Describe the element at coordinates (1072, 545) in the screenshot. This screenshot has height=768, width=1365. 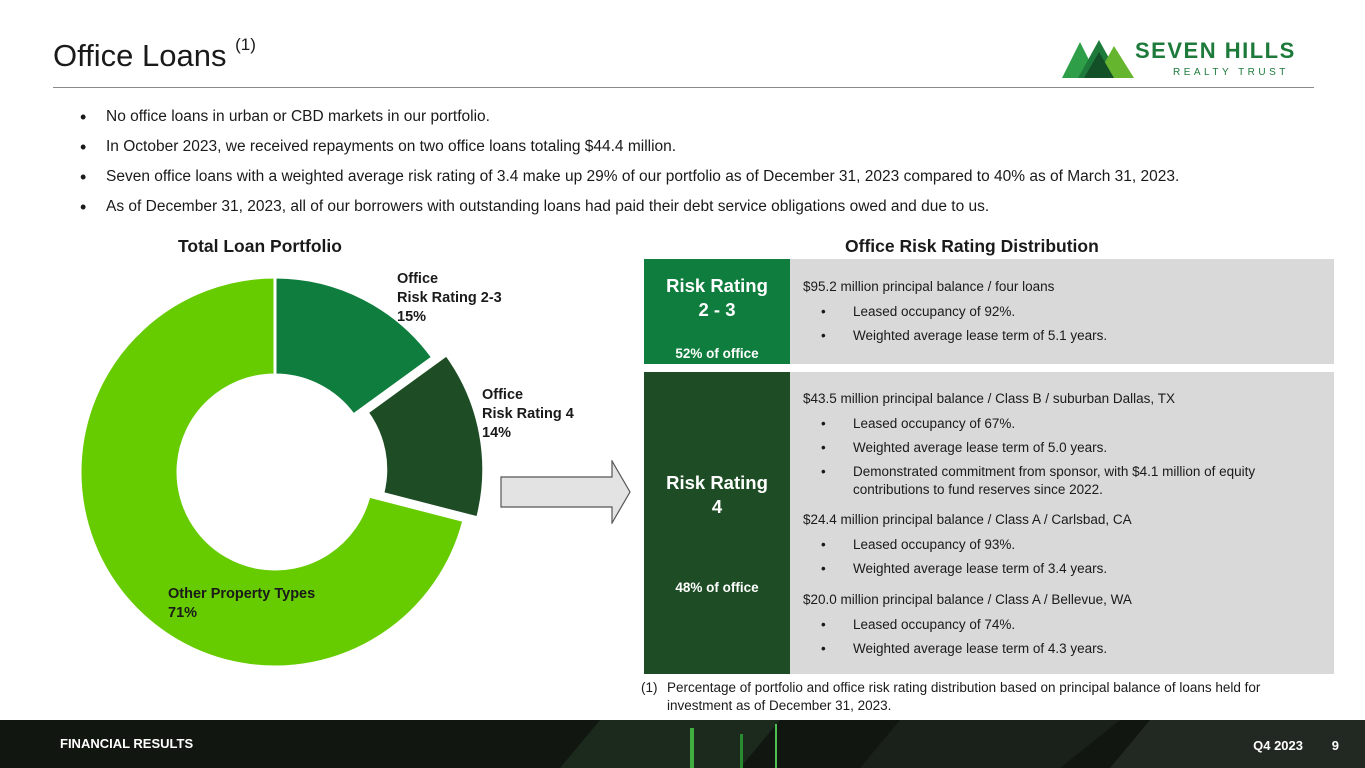
I see `loan-detail: Leased occupancy of 93%.` at that location.